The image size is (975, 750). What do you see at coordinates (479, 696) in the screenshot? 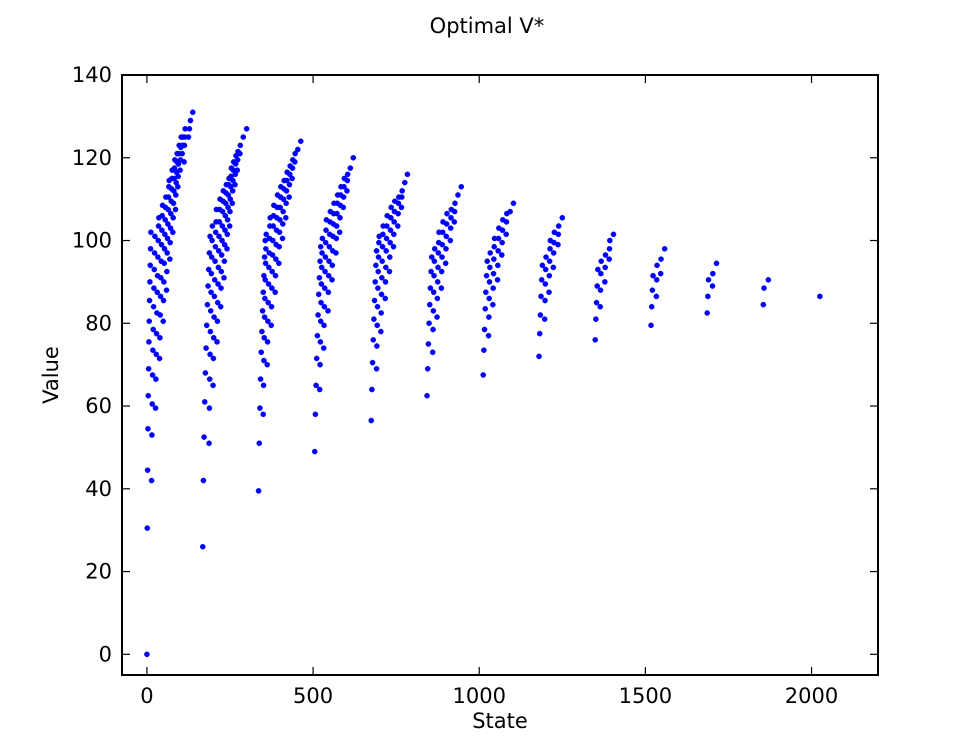
I see `x-tick-label: 1000` at bounding box center [479, 696].